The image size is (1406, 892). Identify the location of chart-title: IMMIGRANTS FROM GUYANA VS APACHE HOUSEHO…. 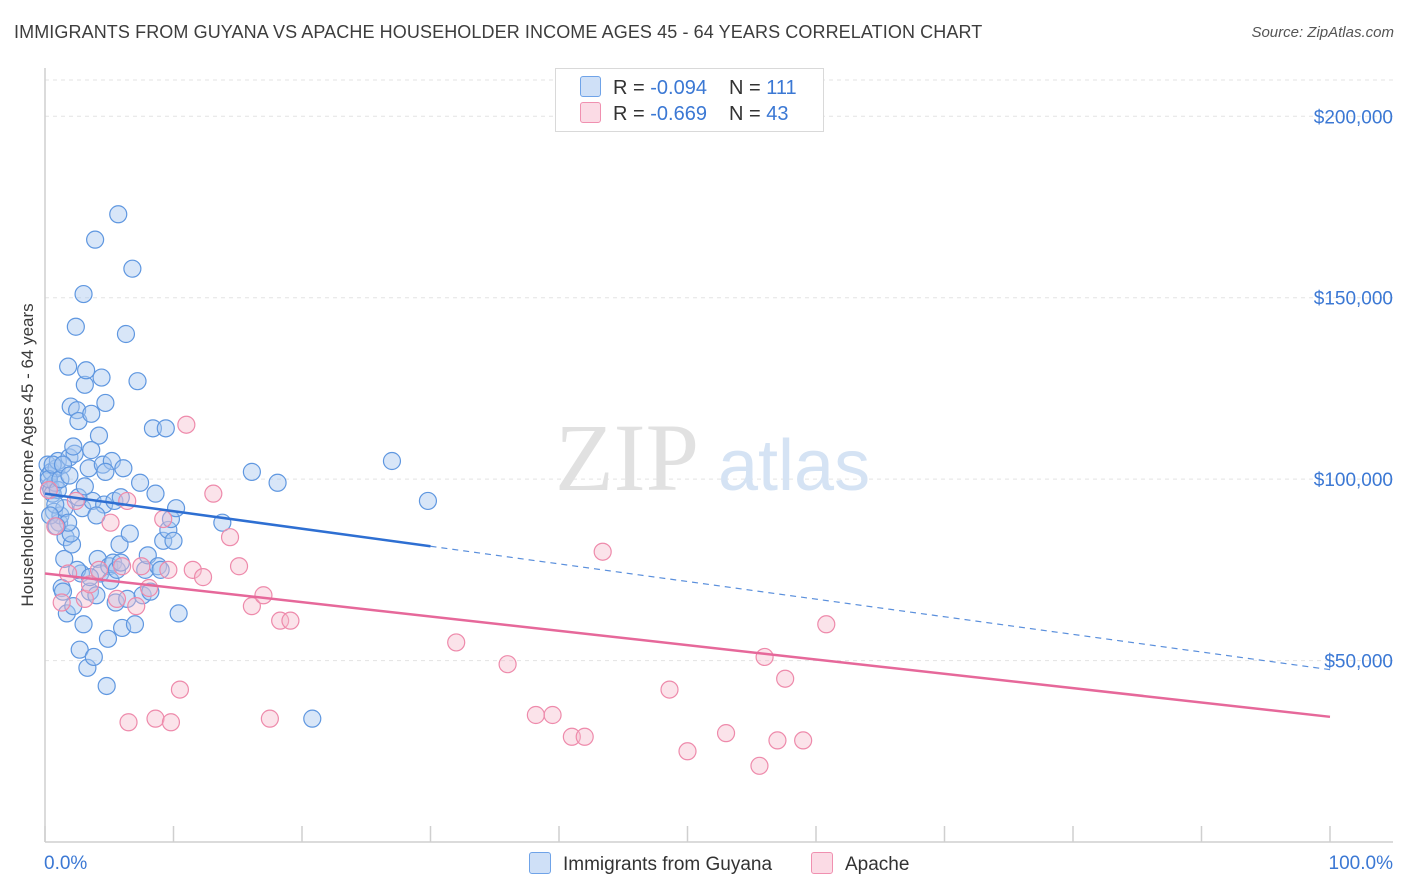
(498, 32).